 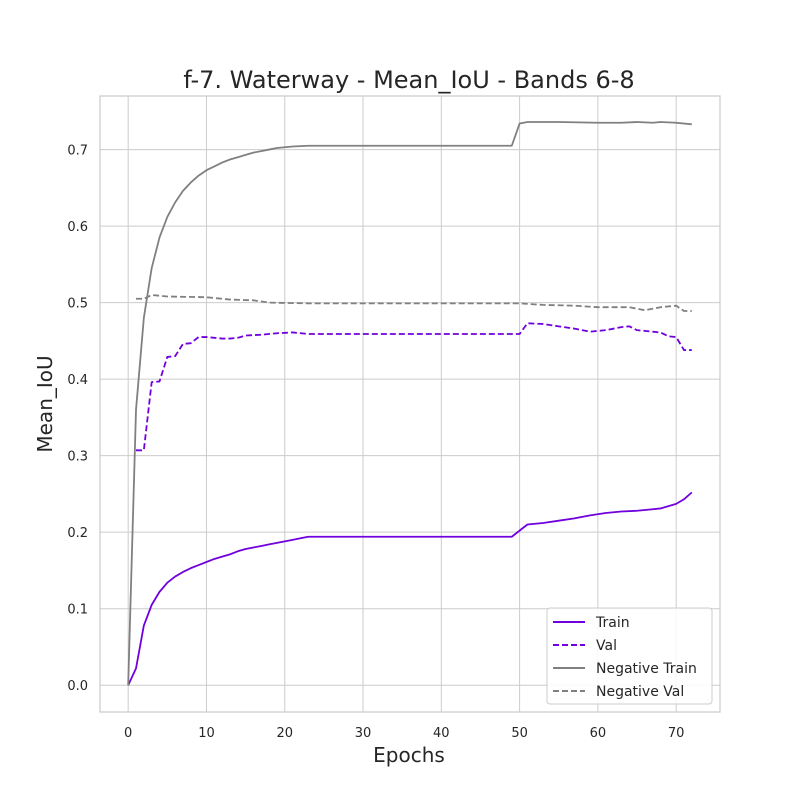 I want to click on legend-label-negative-val: Negative Val, so click(x=640, y=692).